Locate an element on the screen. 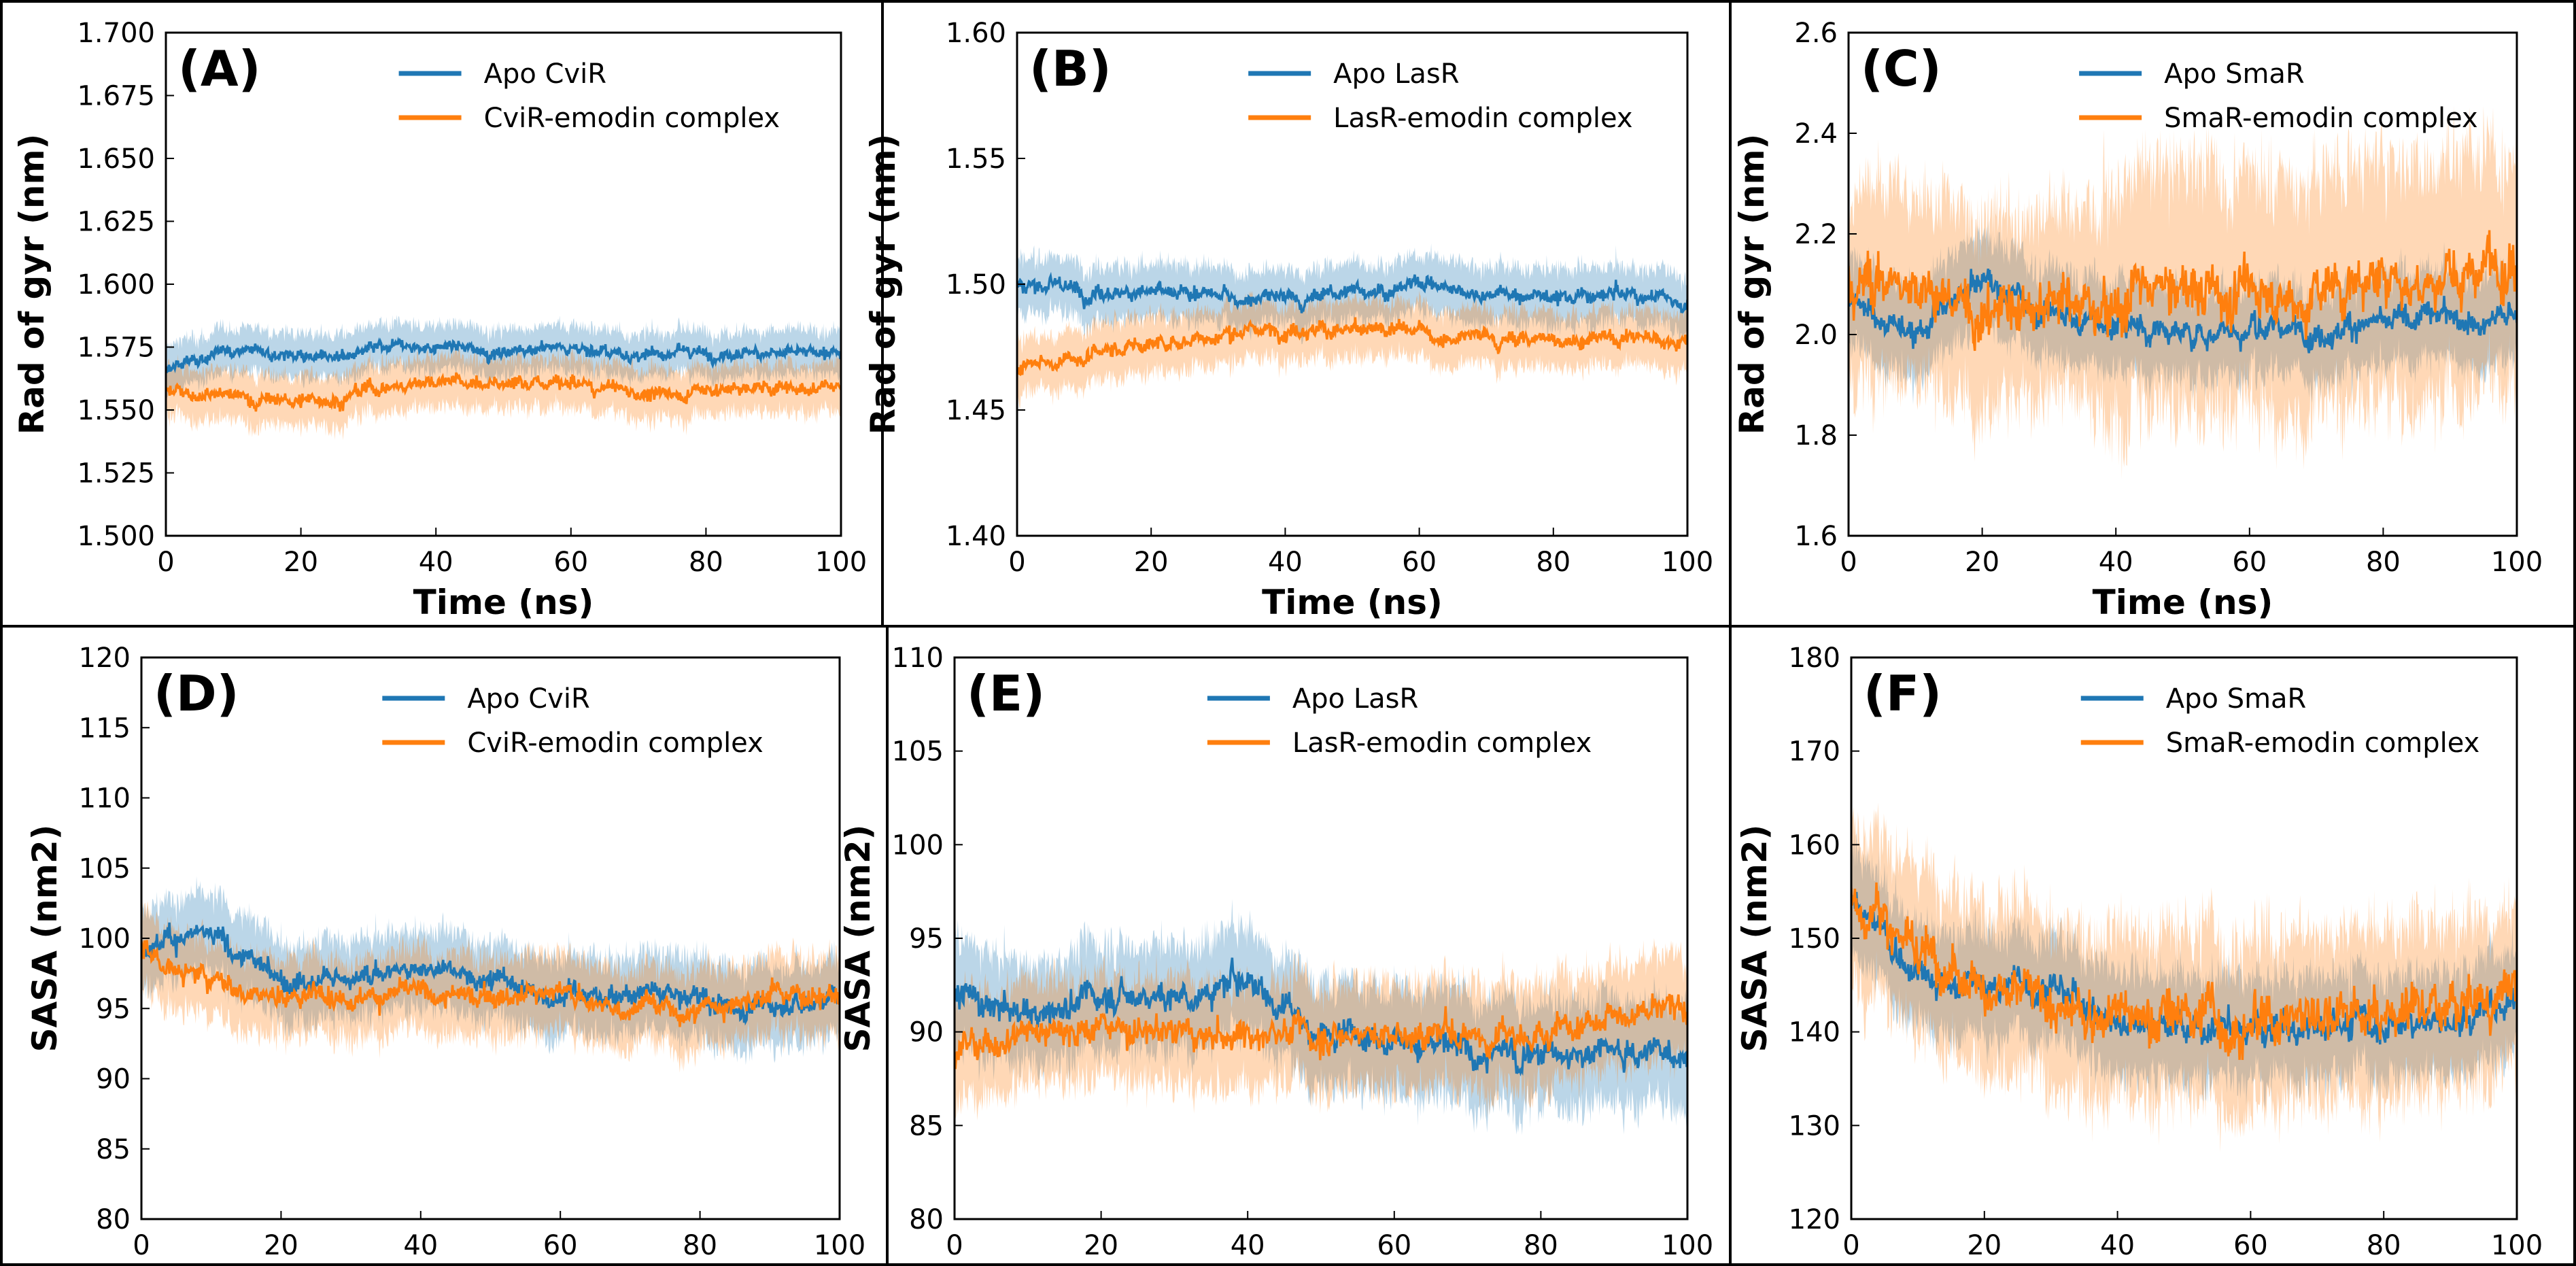 The width and height of the screenshot is (2576, 1266). y-tick-label: 80 is located at coordinates (113, 1219).